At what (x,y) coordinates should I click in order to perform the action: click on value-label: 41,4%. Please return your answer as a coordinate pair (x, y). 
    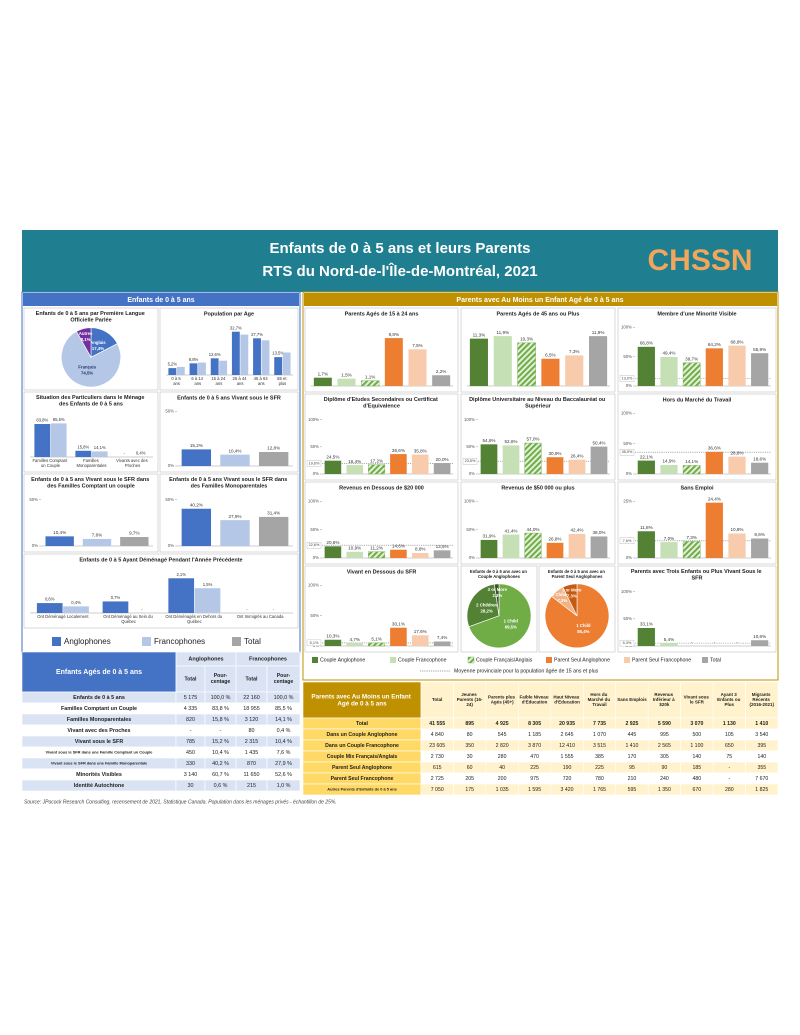
    Looking at the image, I should click on (510, 530).